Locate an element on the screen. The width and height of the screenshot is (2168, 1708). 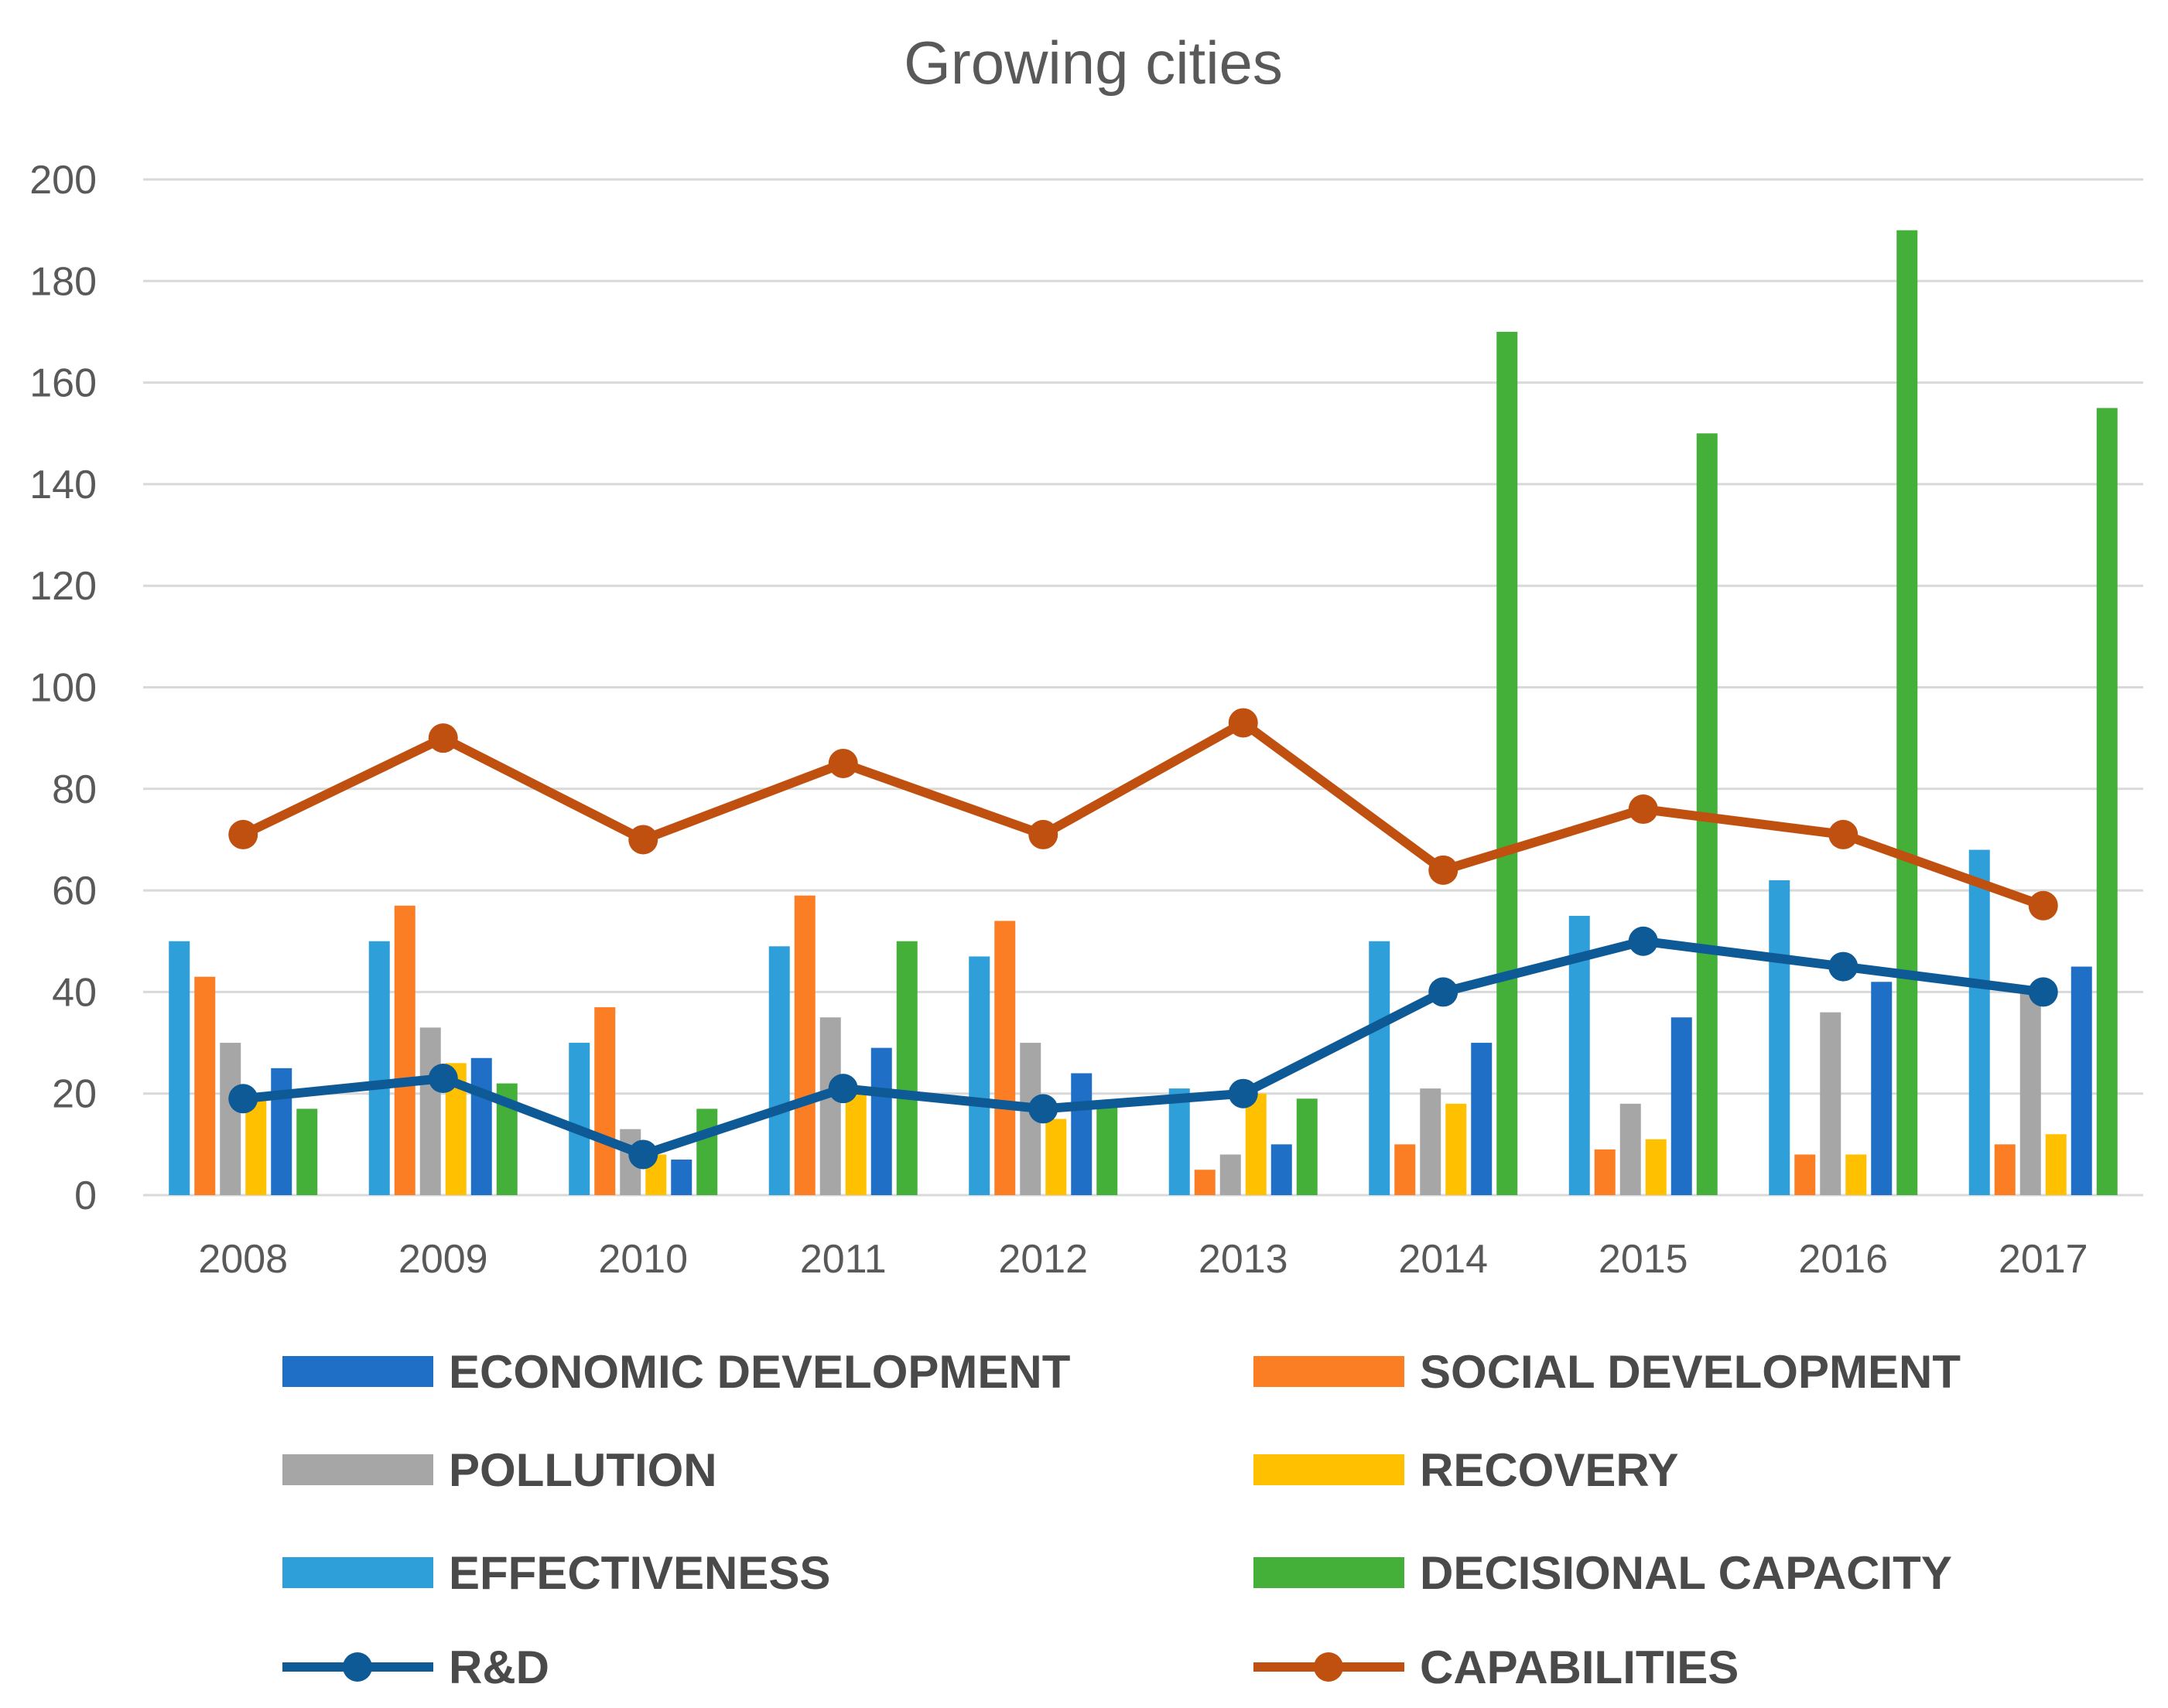
x-tick-label-2013: 2013 is located at coordinates (1243, 1260).